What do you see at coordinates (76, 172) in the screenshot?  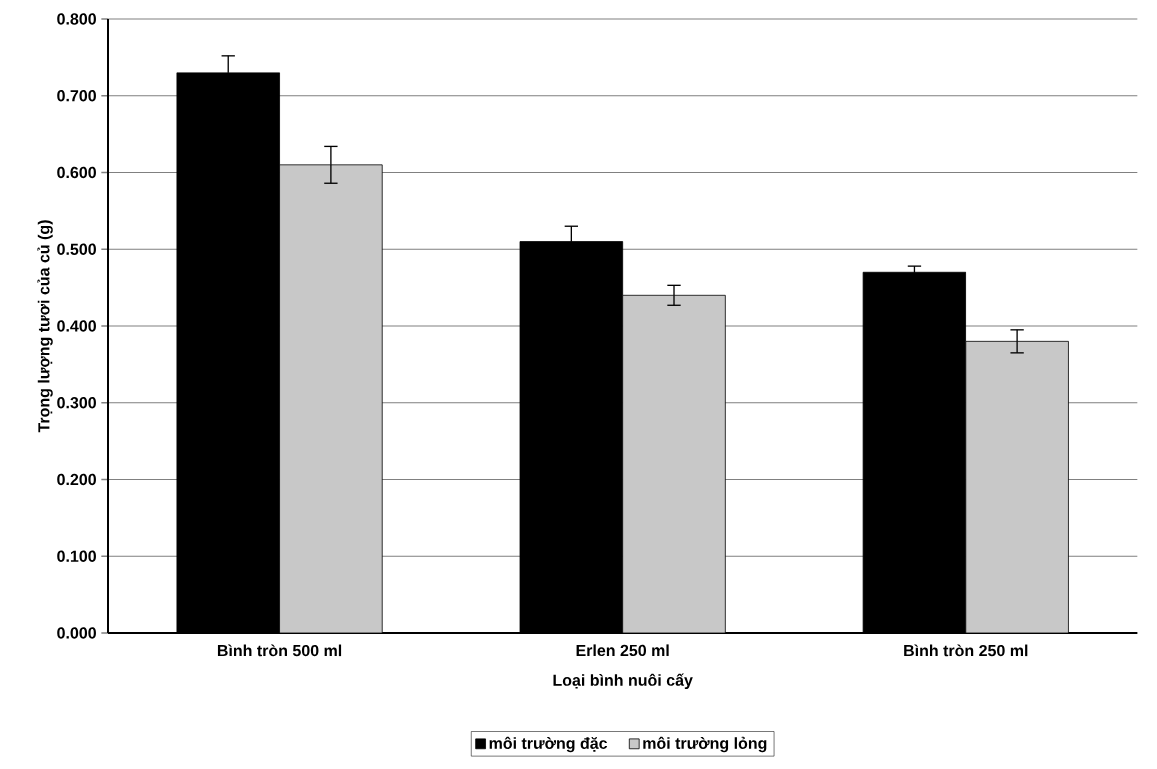 I see `y-tick-label: 0.600` at bounding box center [76, 172].